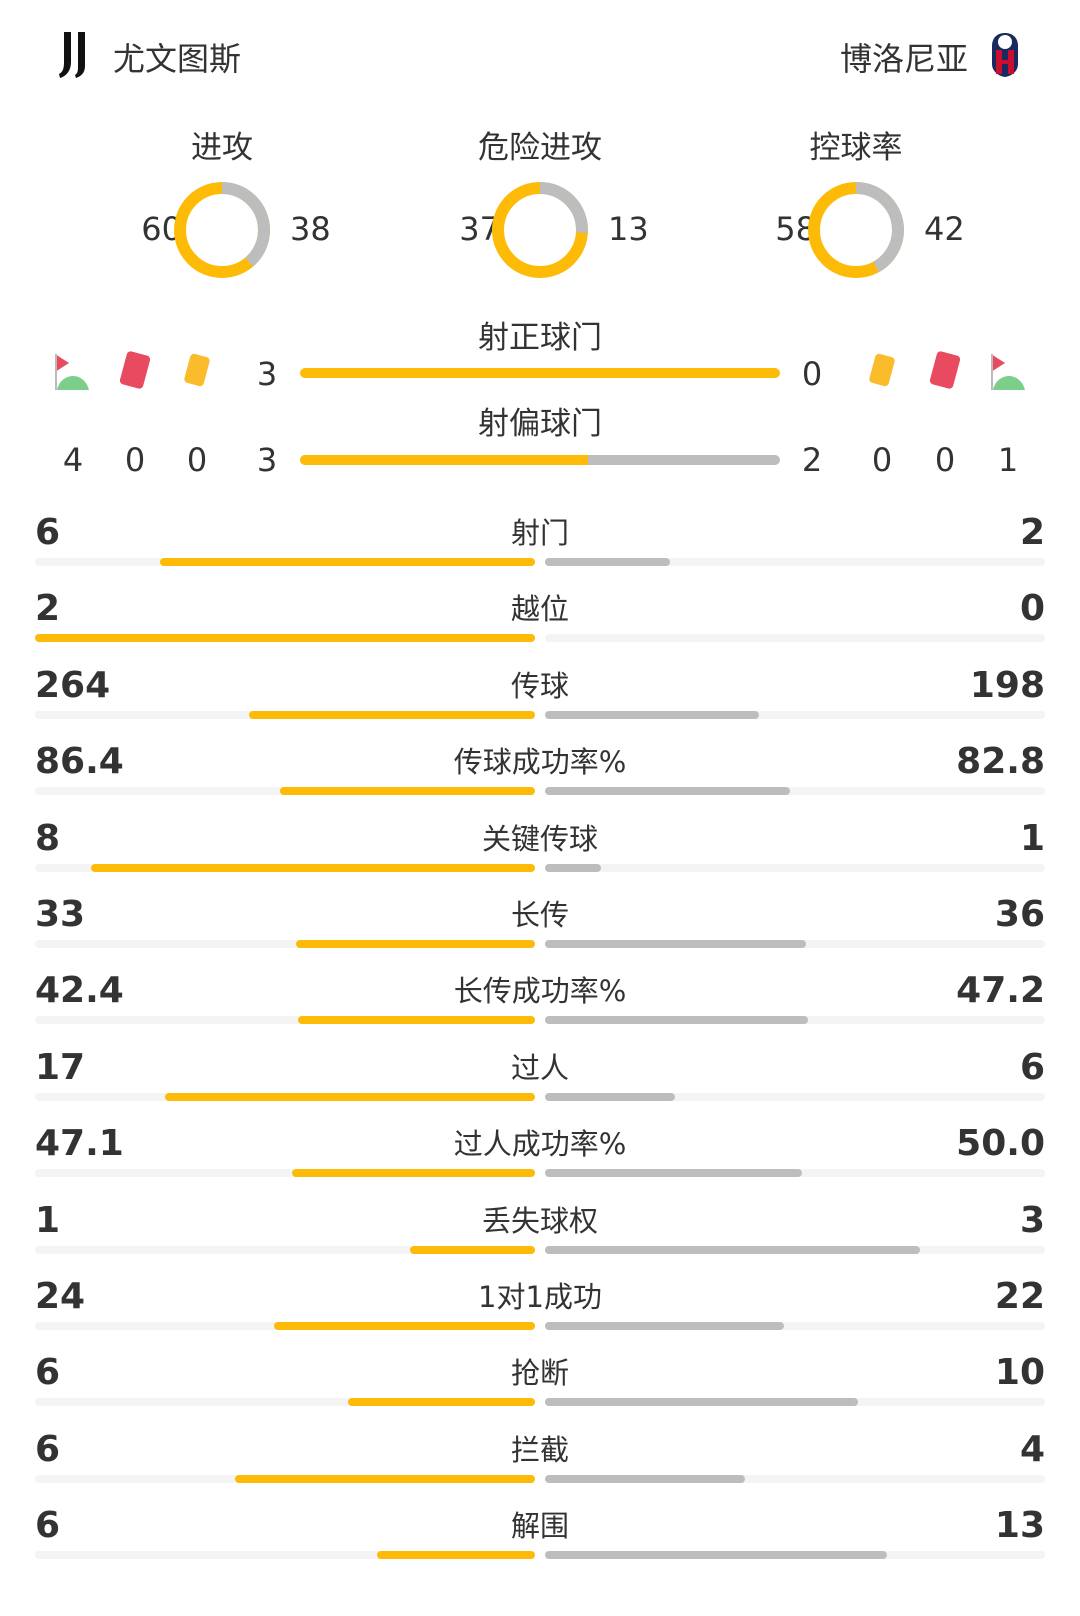 This screenshot has width=1080, height=1616. I want to click on home-team-logo, so click(75, 55).